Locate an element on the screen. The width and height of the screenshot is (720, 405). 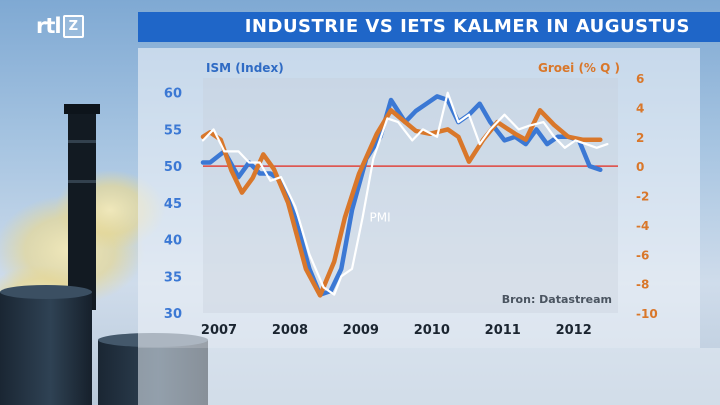
rtlz-logo: rtl Z is located at coordinates (60, 26).